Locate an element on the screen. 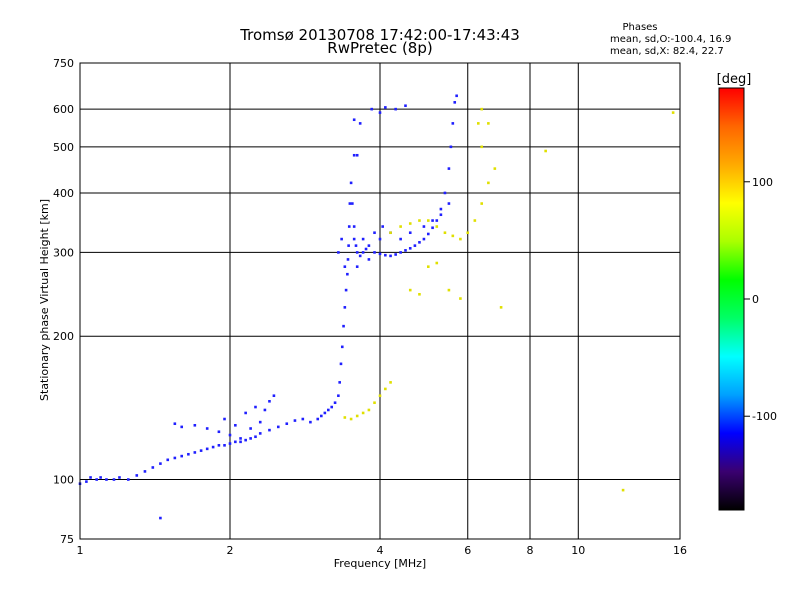 The width and height of the screenshot is (800, 600). x-axis-label: Frequency [MHz] is located at coordinates (380, 563).